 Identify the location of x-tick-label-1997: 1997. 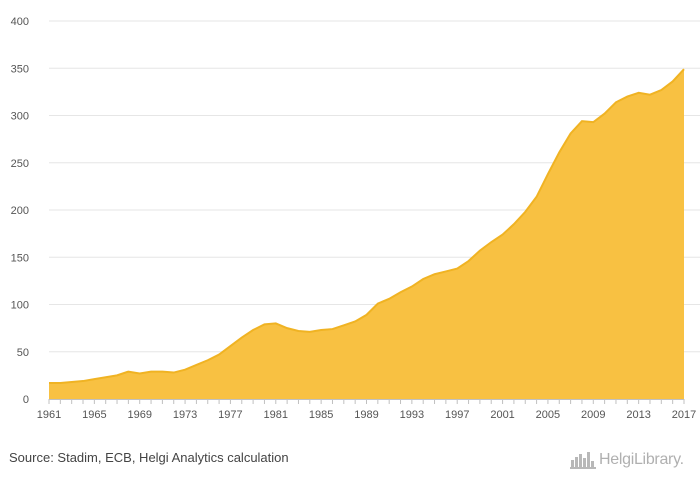
(457, 415).